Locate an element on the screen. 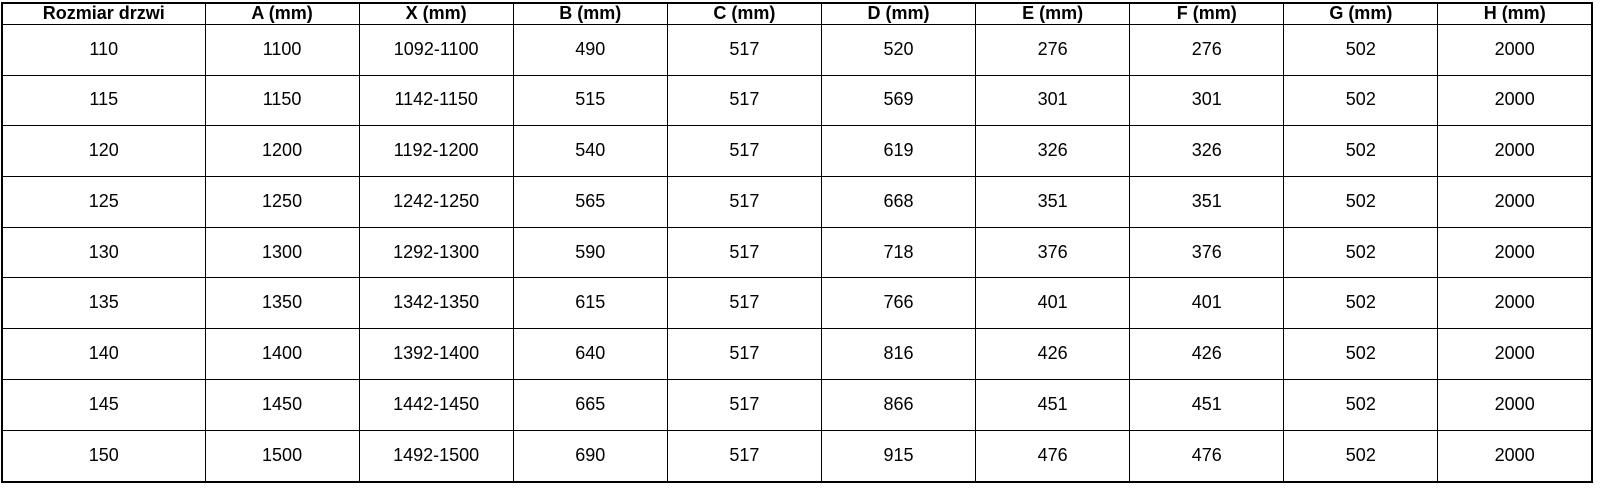 The width and height of the screenshot is (1600, 489). table-cell: 640 is located at coordinates (590, 354).